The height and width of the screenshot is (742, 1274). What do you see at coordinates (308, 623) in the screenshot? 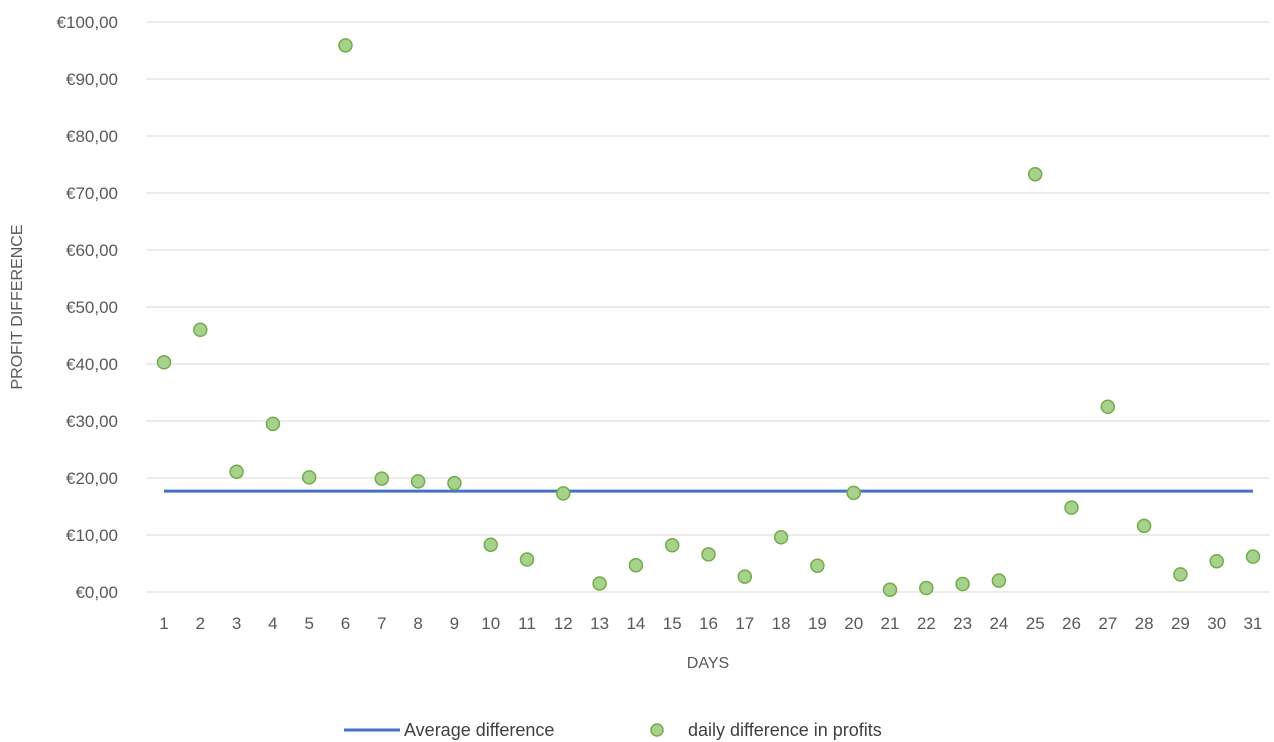
I see `x-tick-label: 5` at bounding box center [308, 623].